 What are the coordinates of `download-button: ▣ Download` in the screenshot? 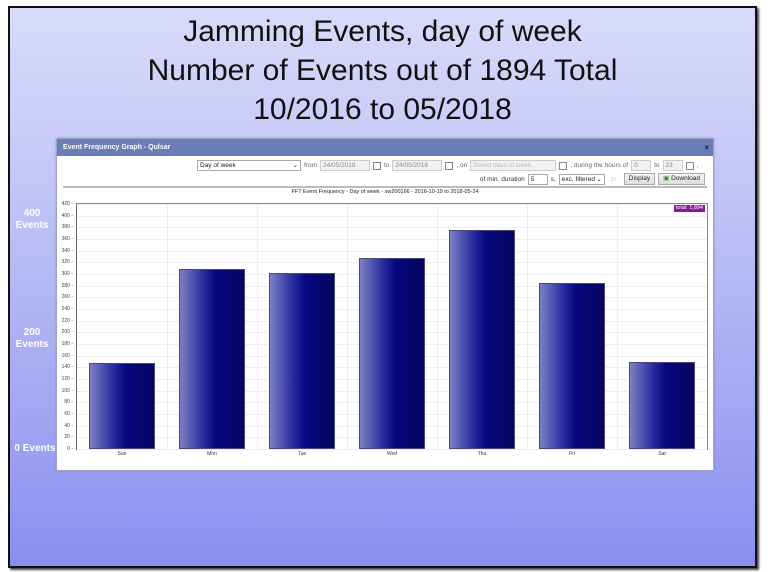 It's located at (681, 179).